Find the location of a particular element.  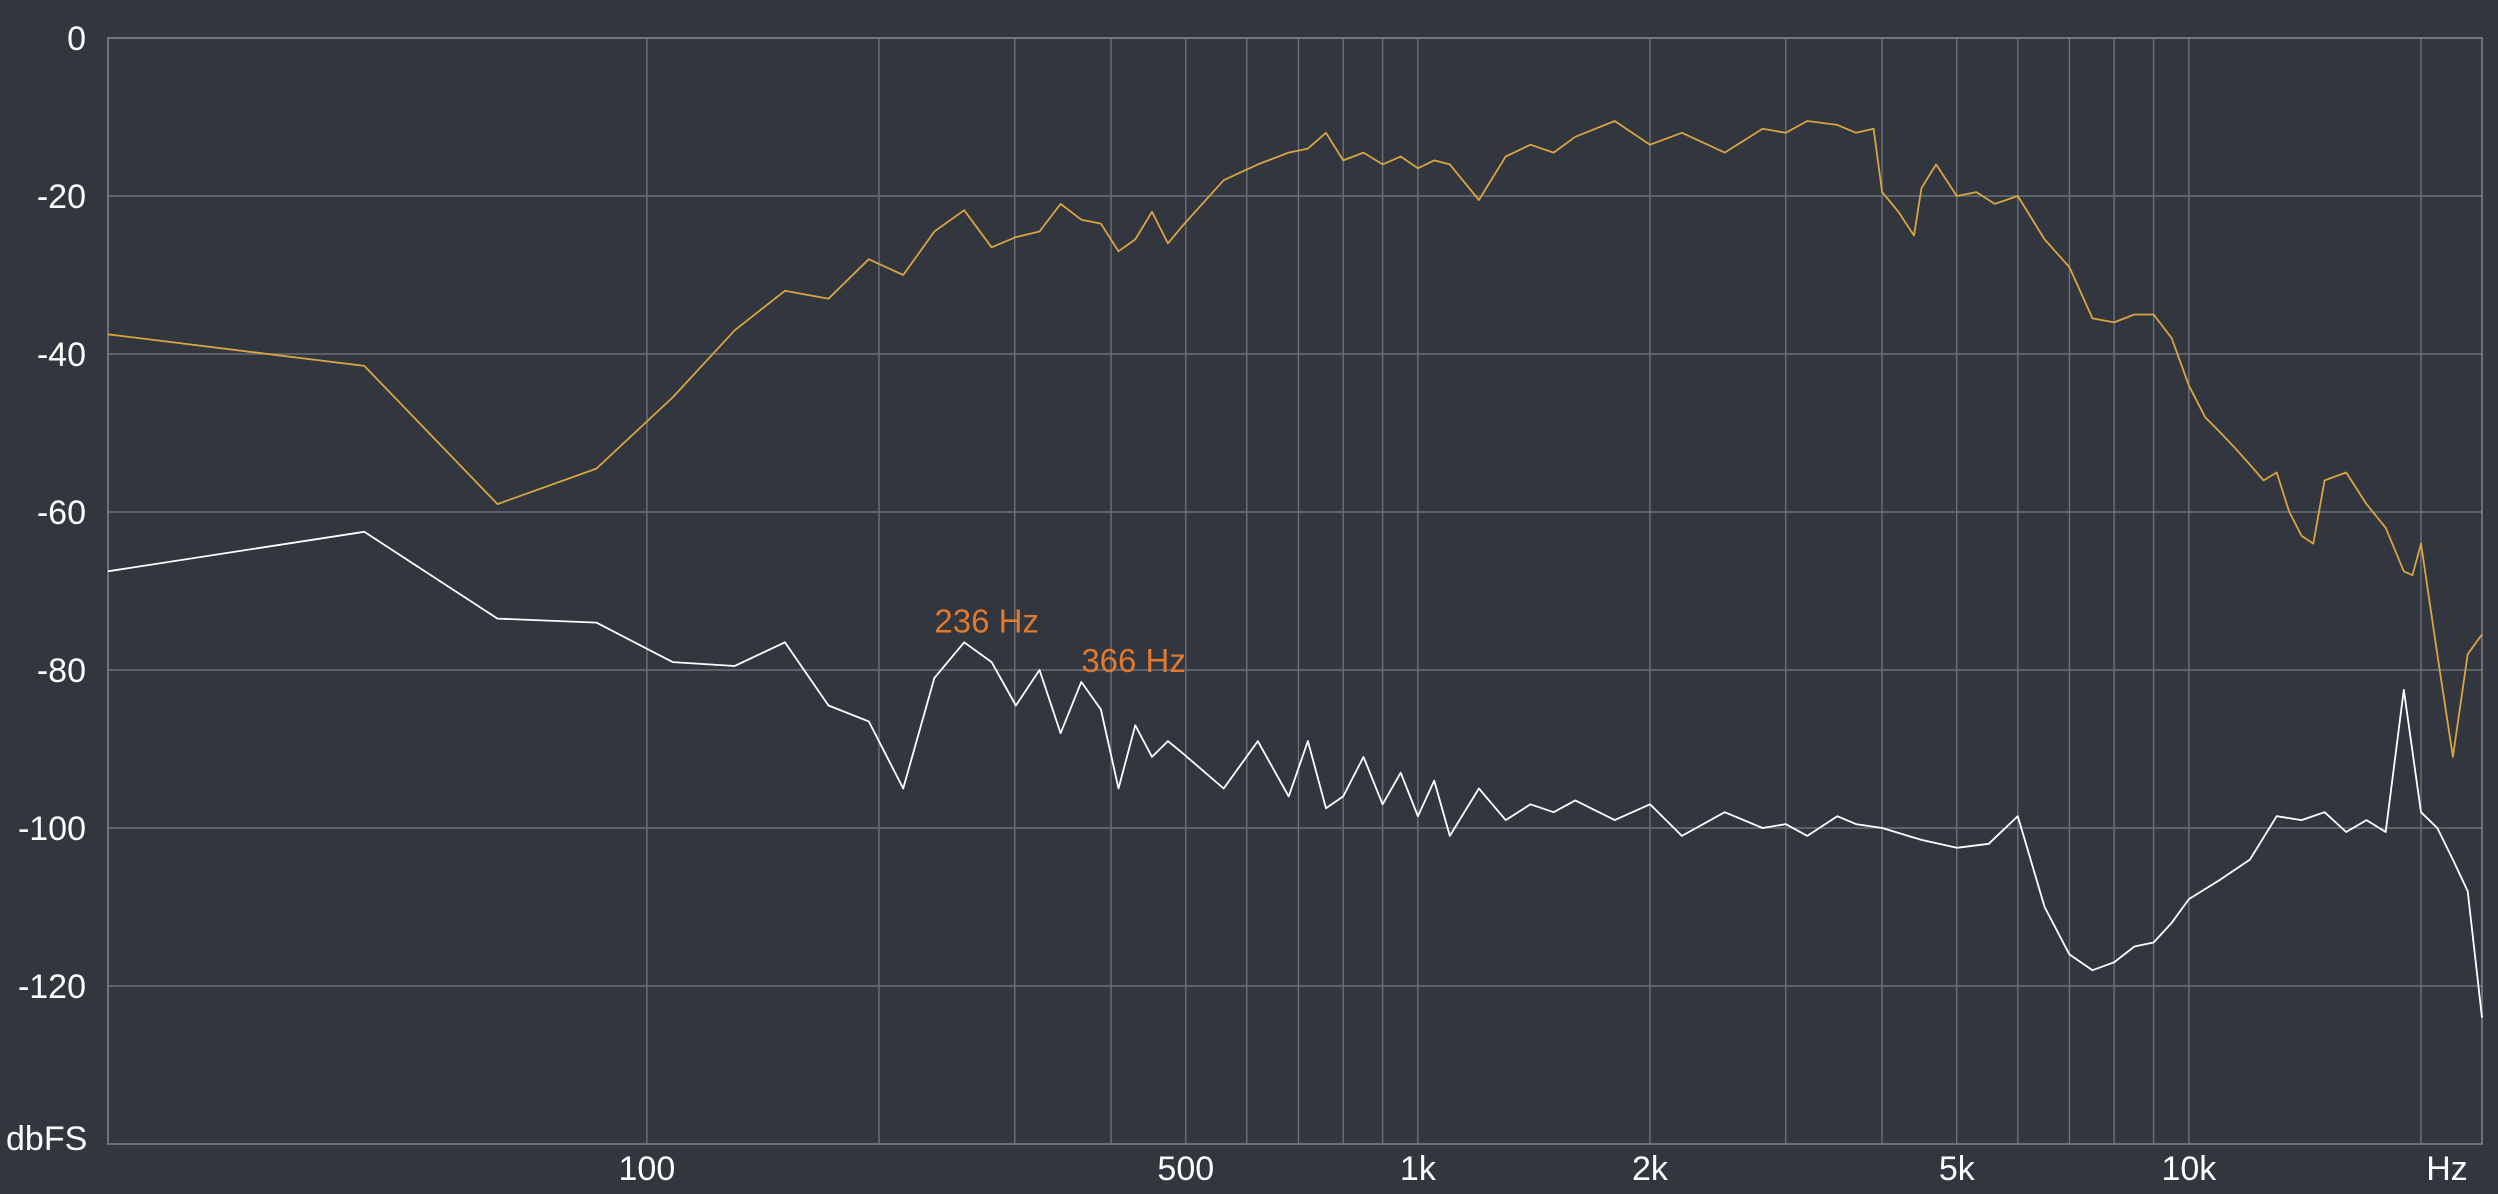

y-tick-label: -20 is located at coordinates (61, 197).